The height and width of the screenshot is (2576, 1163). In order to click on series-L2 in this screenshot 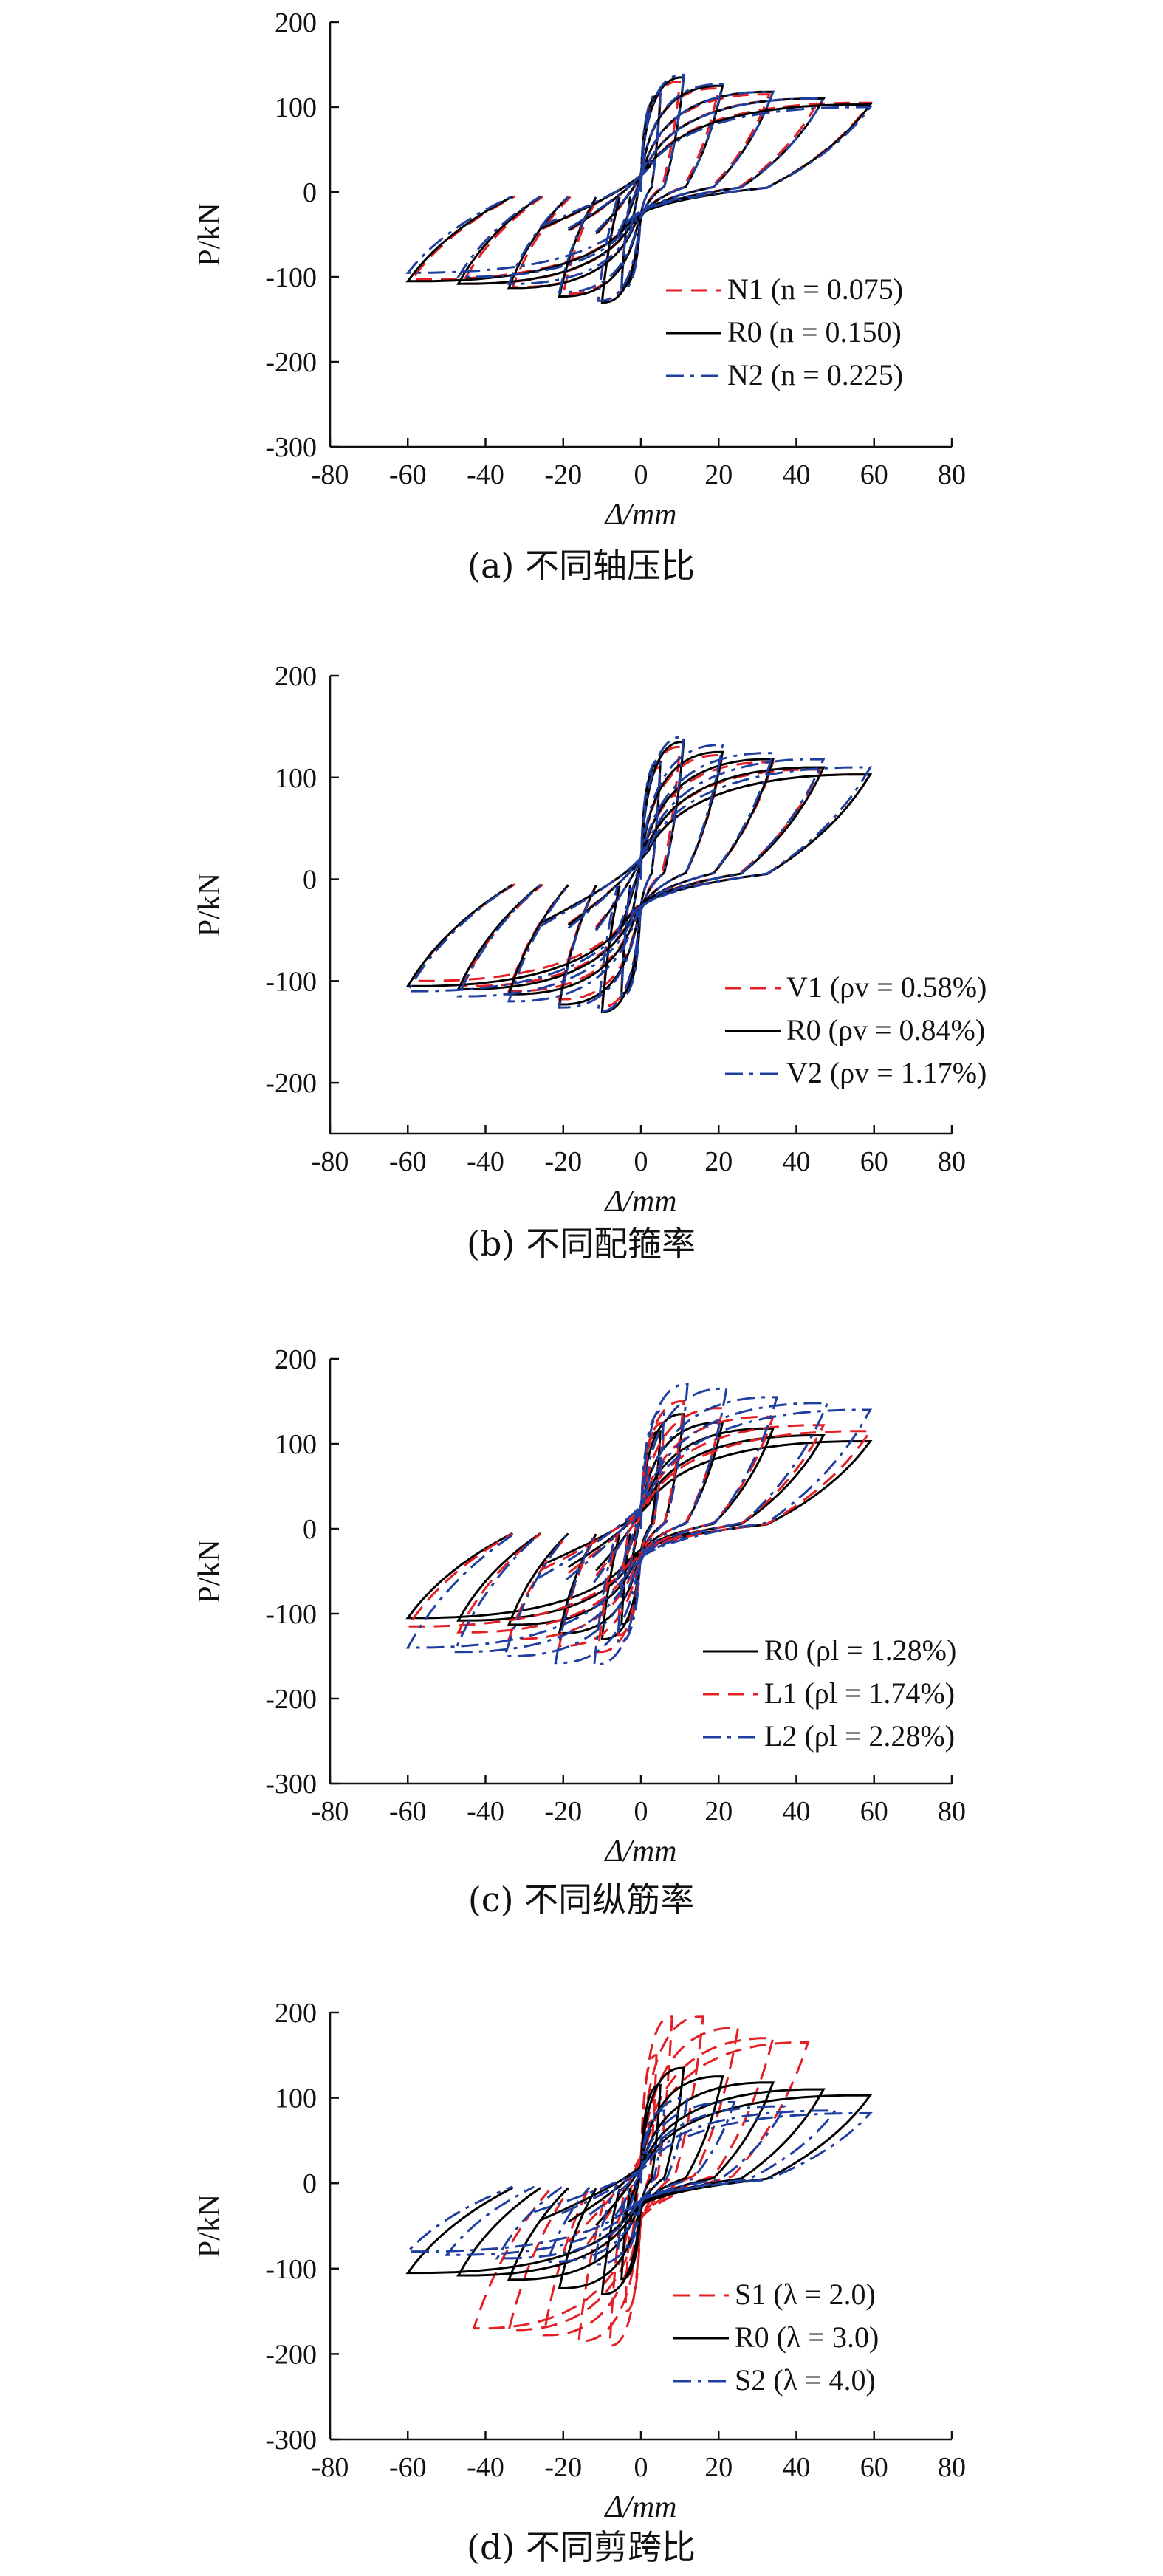, I will do `click(639, 1524)`.